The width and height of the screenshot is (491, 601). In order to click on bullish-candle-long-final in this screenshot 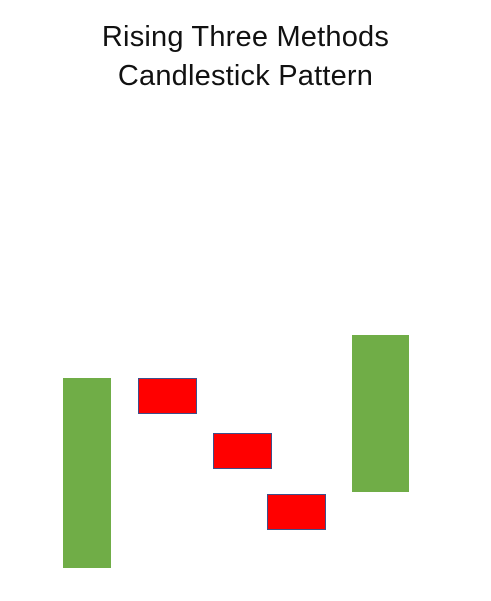, I will do `click(380, 413)`.